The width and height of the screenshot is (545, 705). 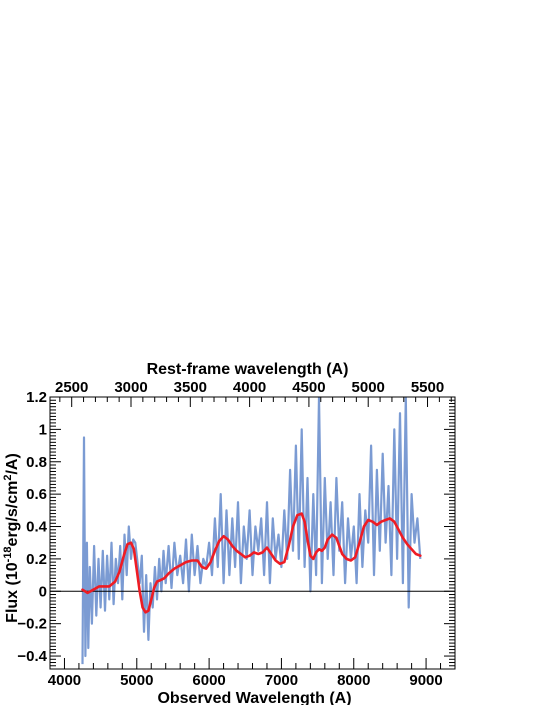 What do you see at coordinates (8, 554) in the screenshot?
I see `y-axis-title-exponent: -18` at bounding box center [8, 554].